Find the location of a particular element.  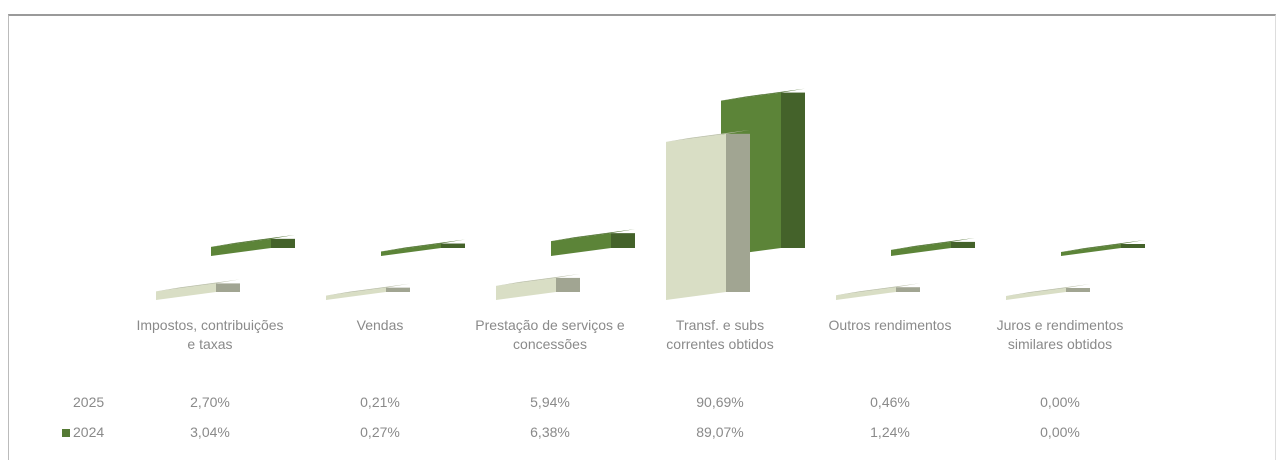

data-label: 1,24% is located at coordinates (890, 432).